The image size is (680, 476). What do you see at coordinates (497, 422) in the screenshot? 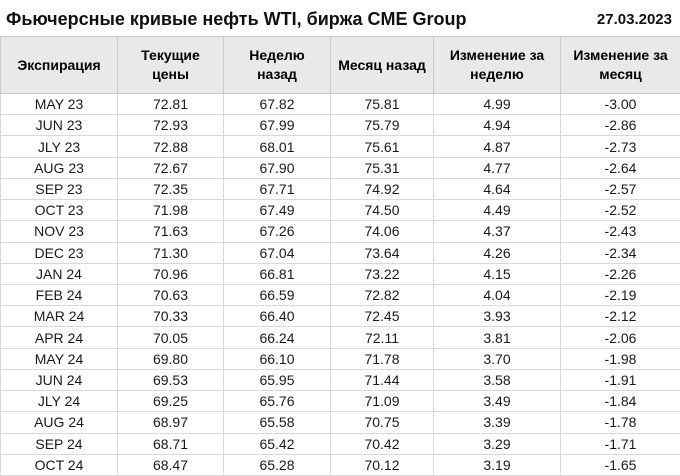
I see `cell-week-change: 3.39` at bounding box center [497, 422].